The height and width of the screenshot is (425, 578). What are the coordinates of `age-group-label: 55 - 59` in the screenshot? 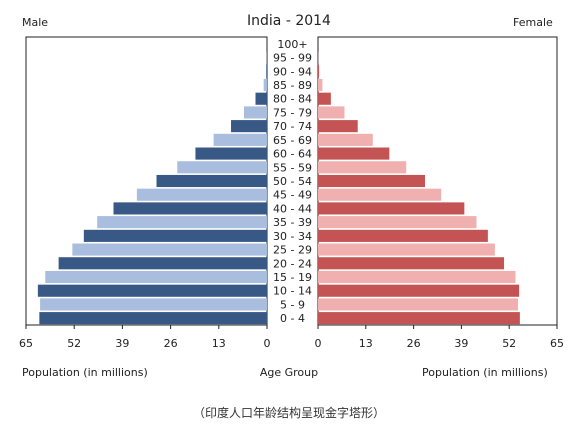 It's located at (292, 167).